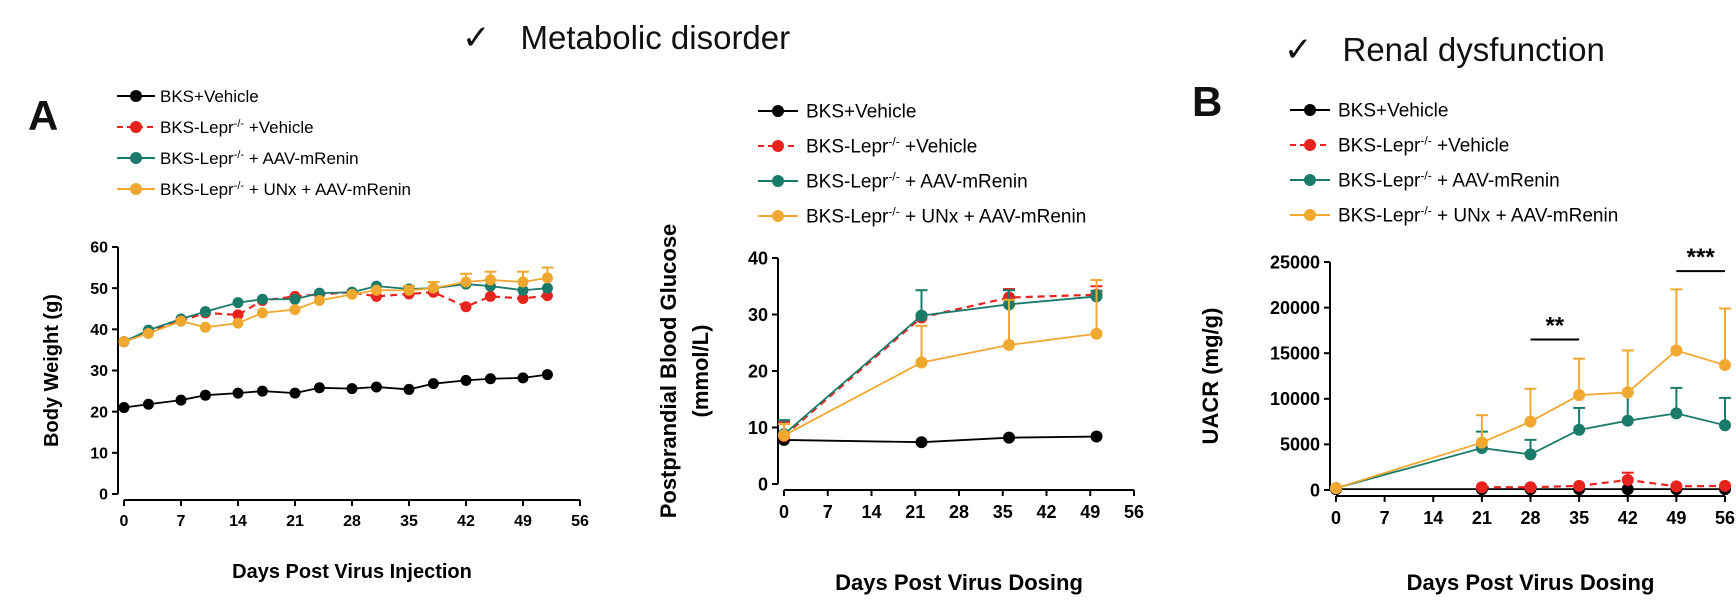  Describe the element at coordinates (1207, 101) in the screenshot. I see `panel-label-b: B` at that location.